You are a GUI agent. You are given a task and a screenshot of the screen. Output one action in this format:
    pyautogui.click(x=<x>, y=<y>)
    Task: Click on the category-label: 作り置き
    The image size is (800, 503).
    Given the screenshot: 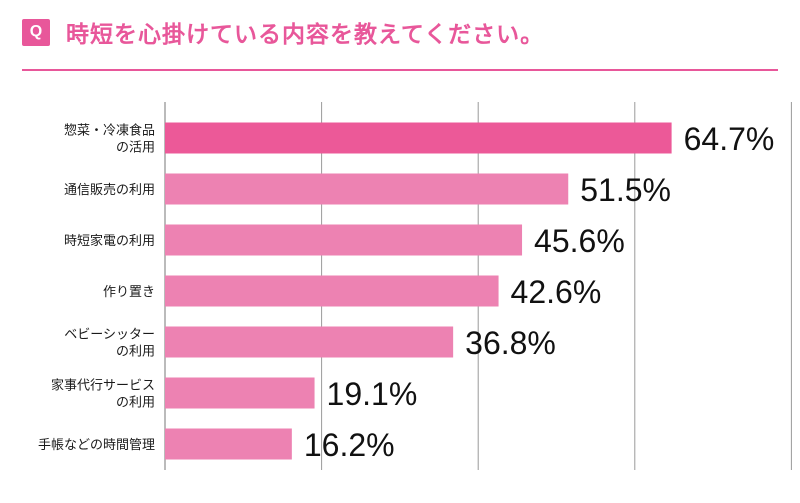 What is the action you would take?
    pyautogui.click(x=129, y=292)
    